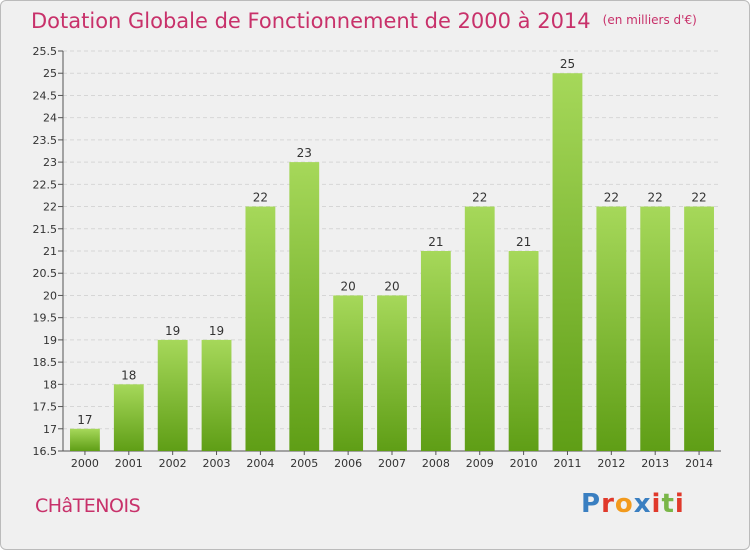 This screenshot has width=750, height=551. I want to click on x-tick-label: 2004, so click(260, 463).